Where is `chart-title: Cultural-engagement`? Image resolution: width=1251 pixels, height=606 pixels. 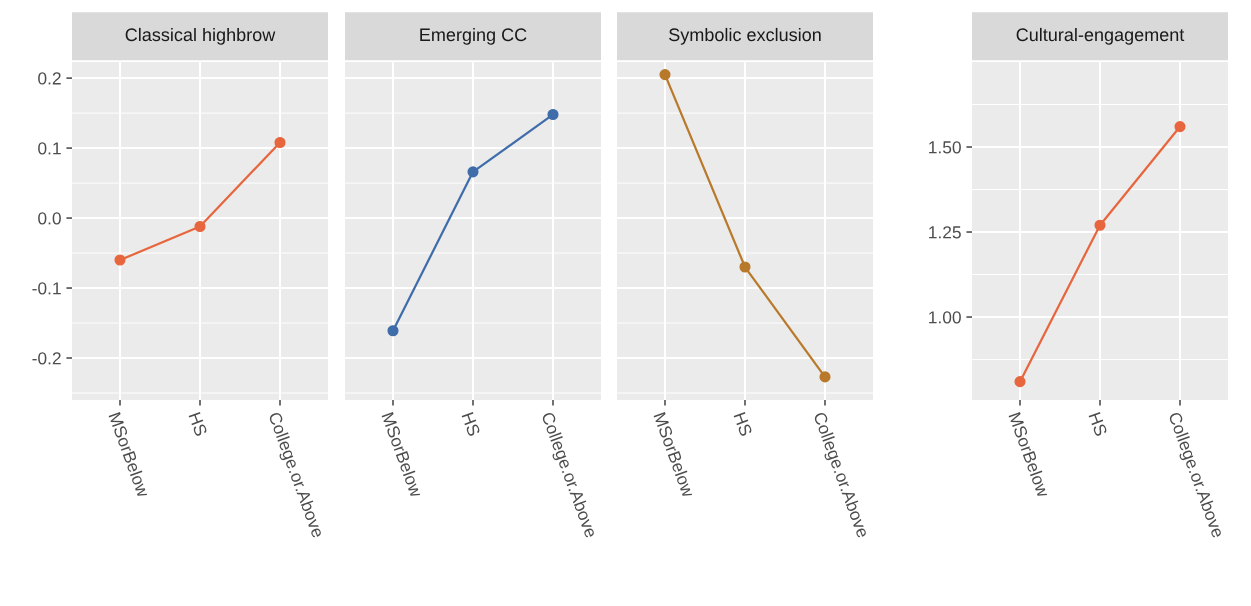 chart-title: Cultural-engagement is located at coordinates (1100, 36).